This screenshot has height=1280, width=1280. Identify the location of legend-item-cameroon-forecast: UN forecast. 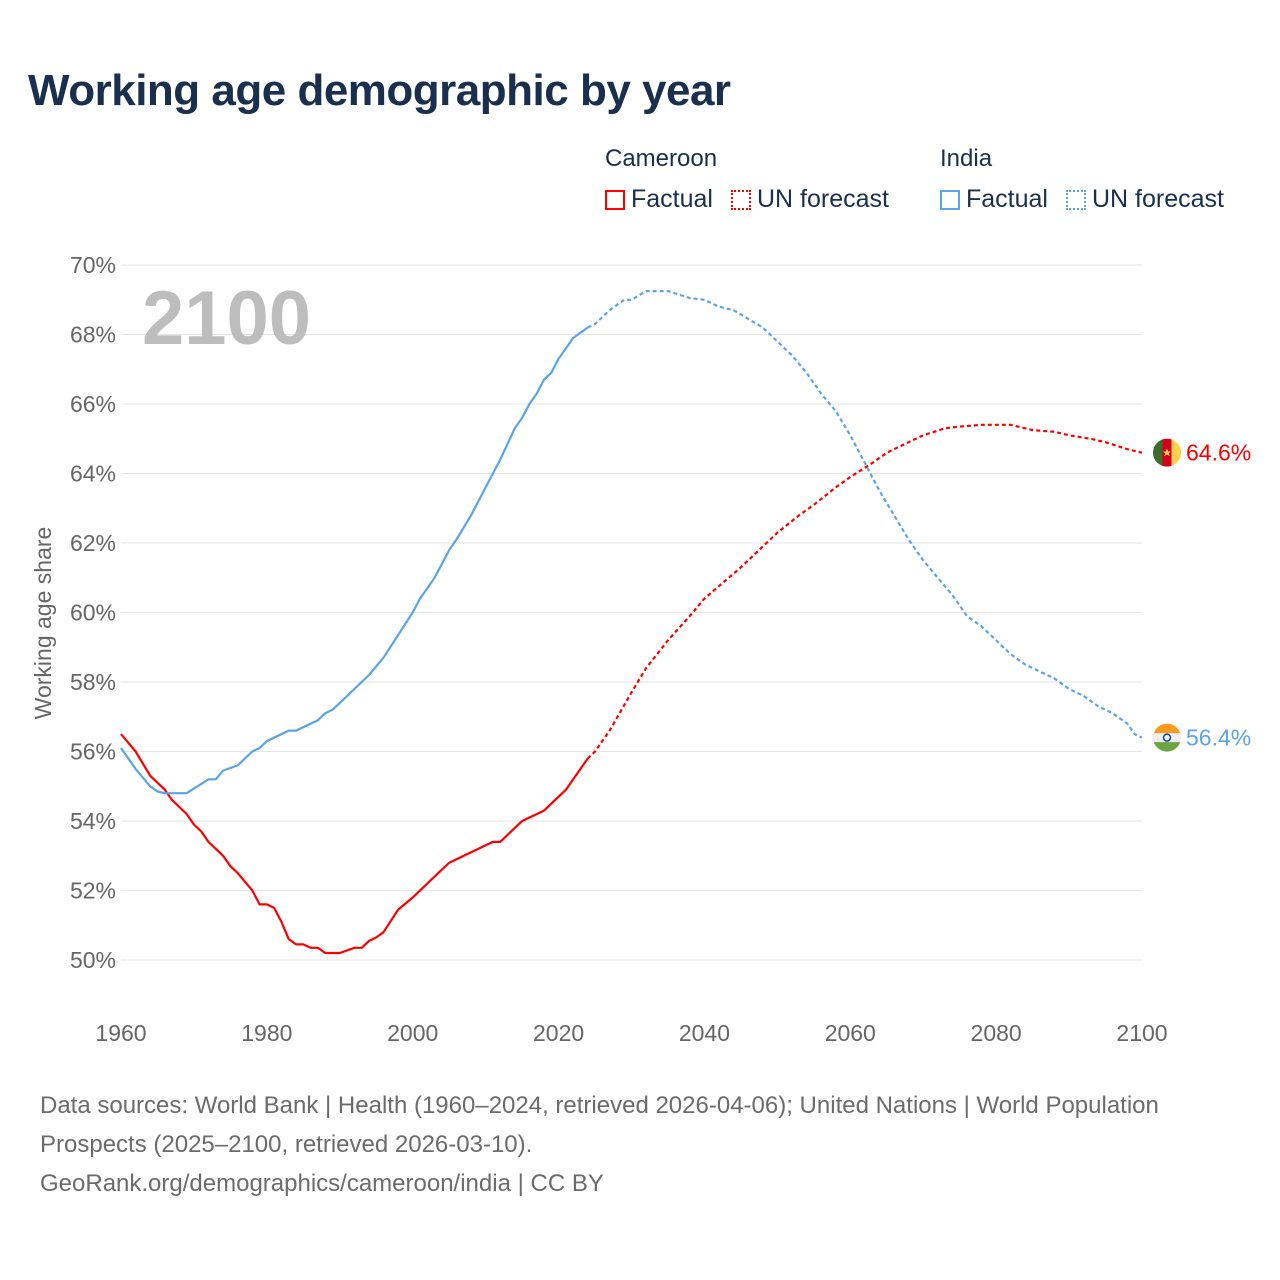
(809, 199).